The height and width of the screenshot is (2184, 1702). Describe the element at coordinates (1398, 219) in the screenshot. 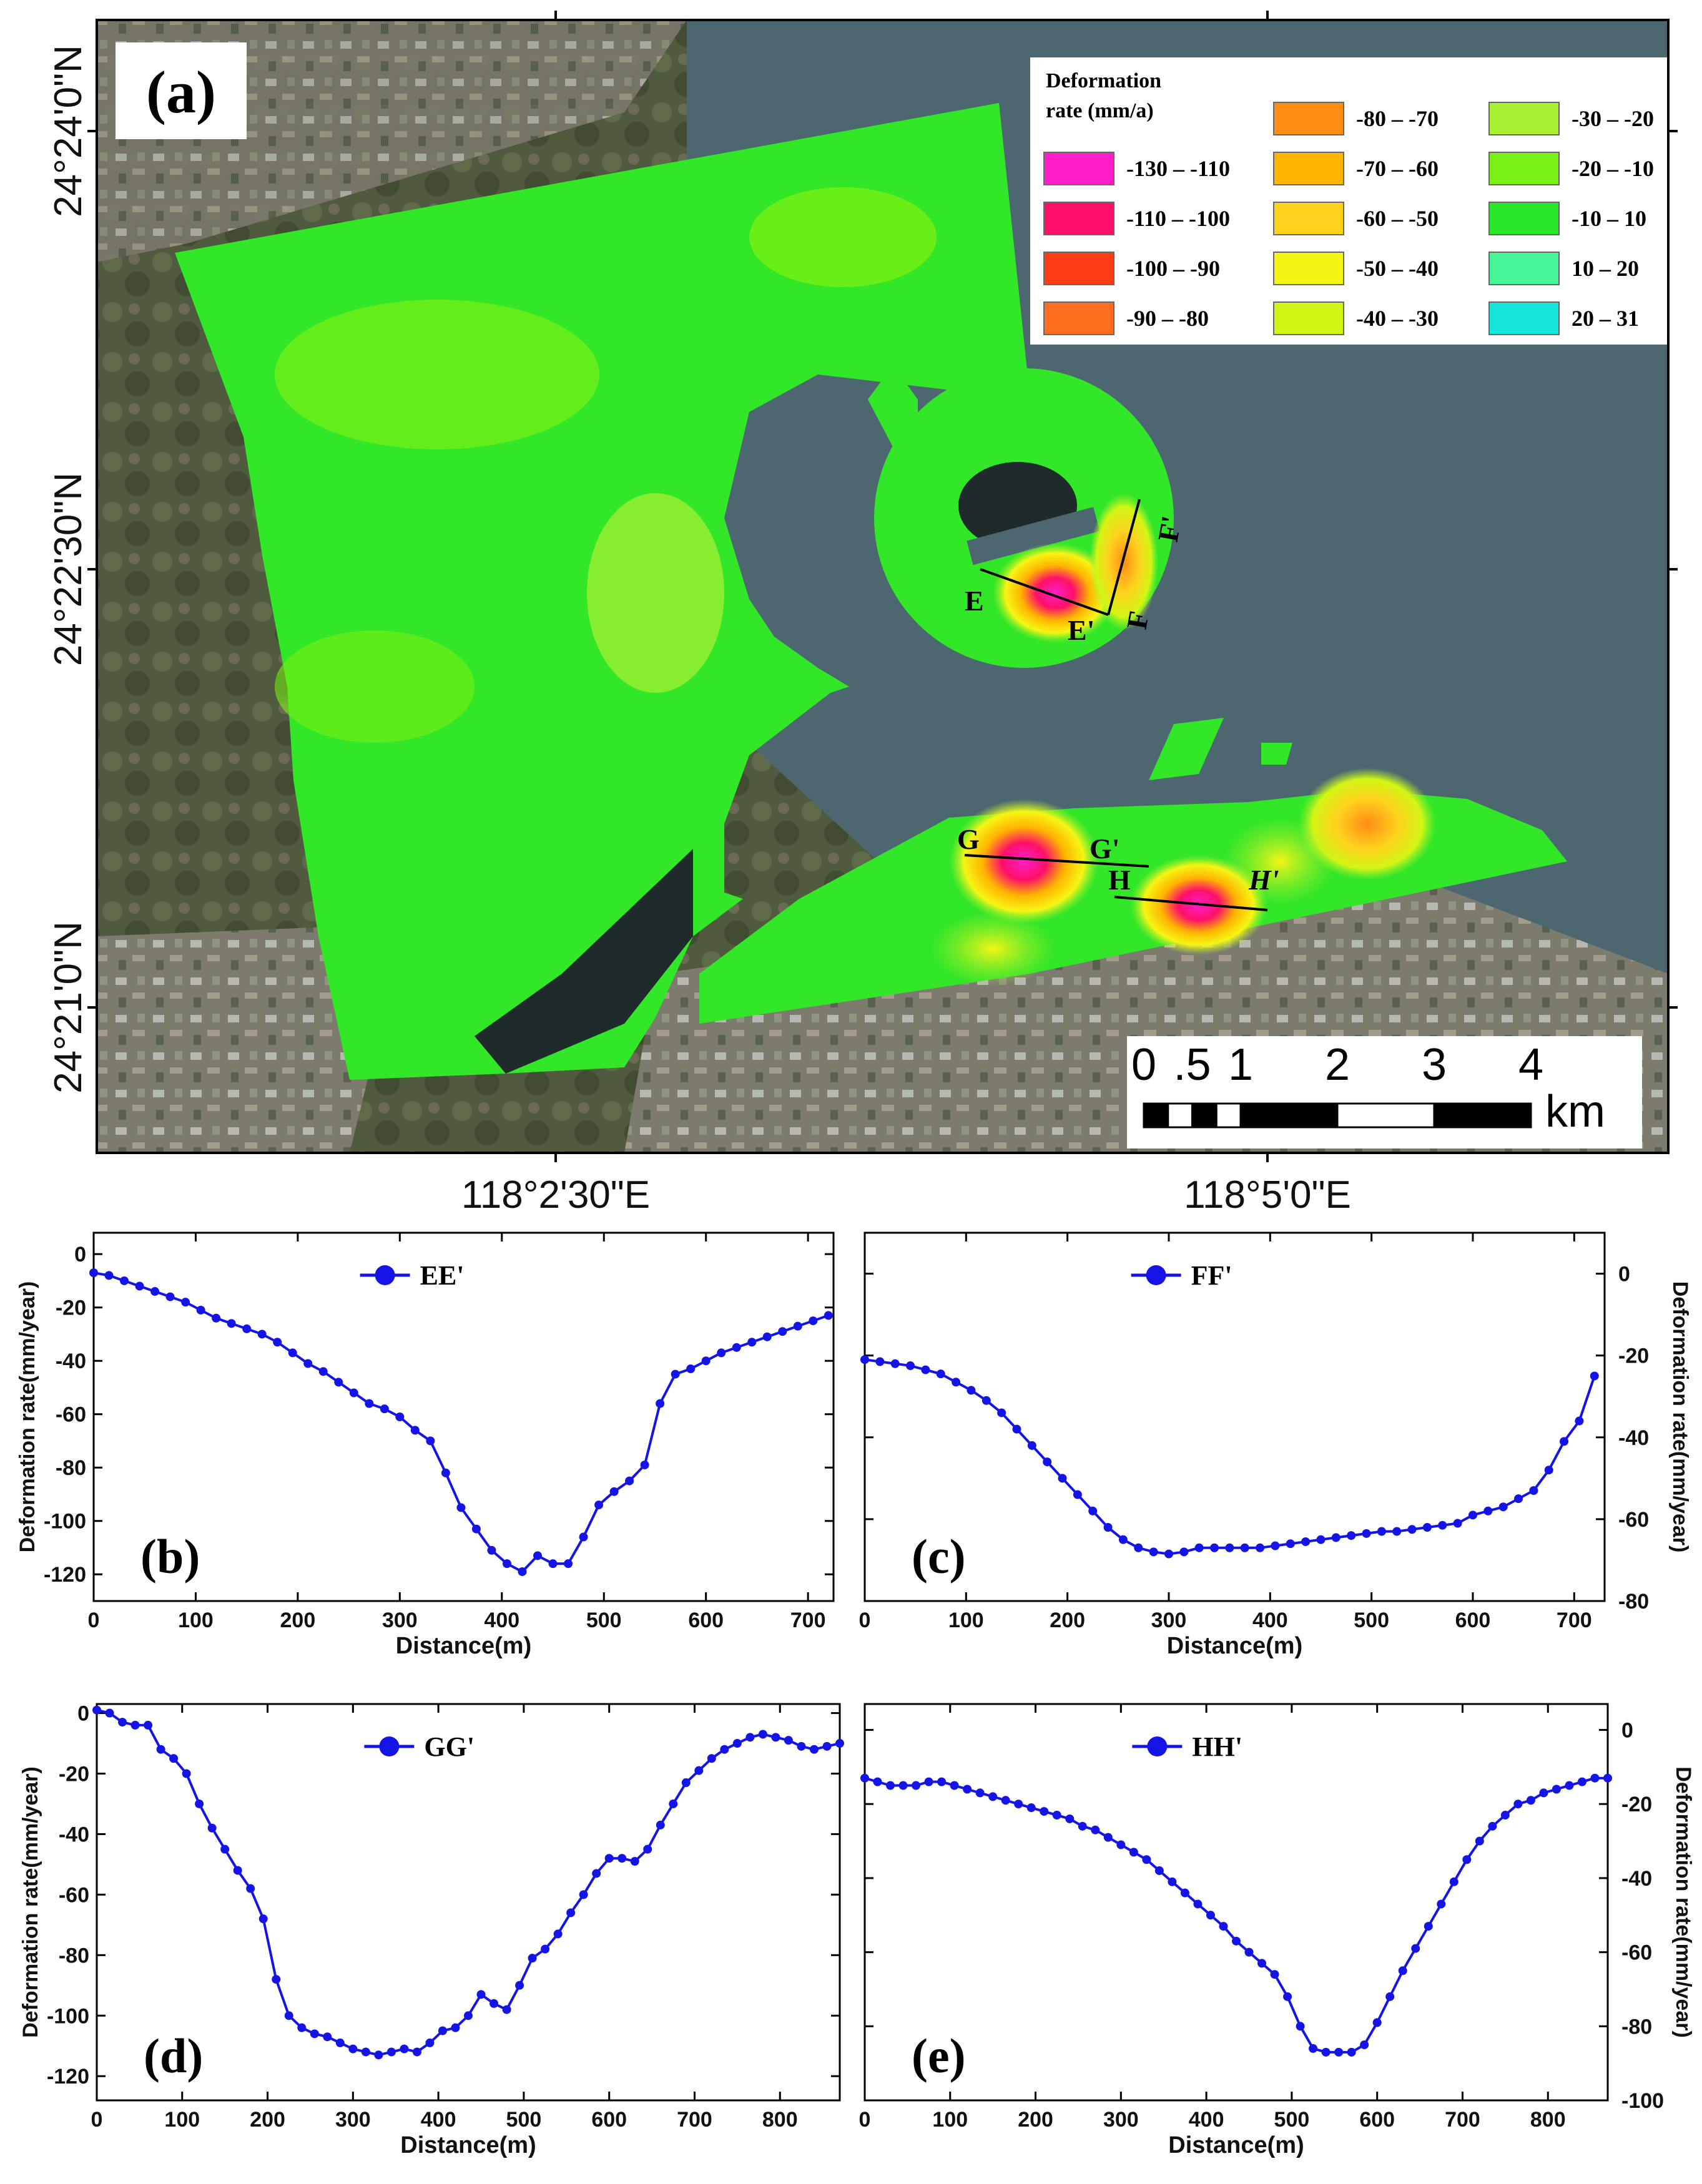

I see `legend-label: -60 – -50` at that location.